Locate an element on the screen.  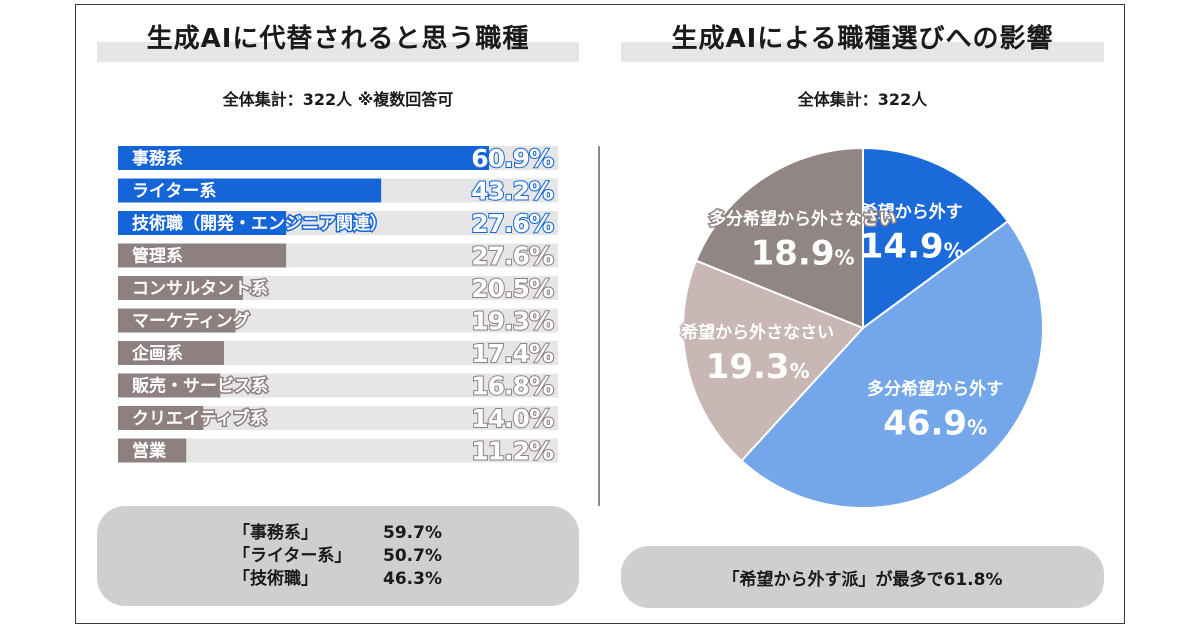
bar-value-label: 43.2% is located at coordinates (512, 191).